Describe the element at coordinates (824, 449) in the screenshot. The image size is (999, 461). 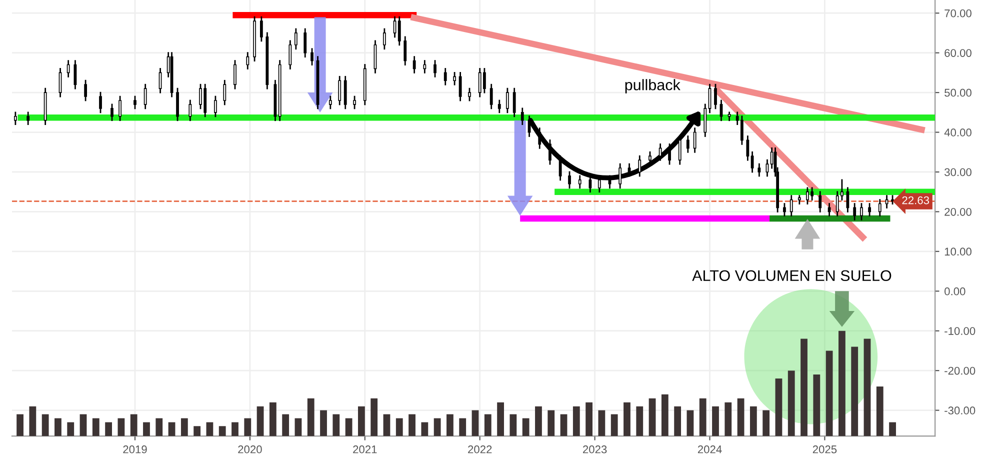
I see `x-tick-label: 2025` at that location.